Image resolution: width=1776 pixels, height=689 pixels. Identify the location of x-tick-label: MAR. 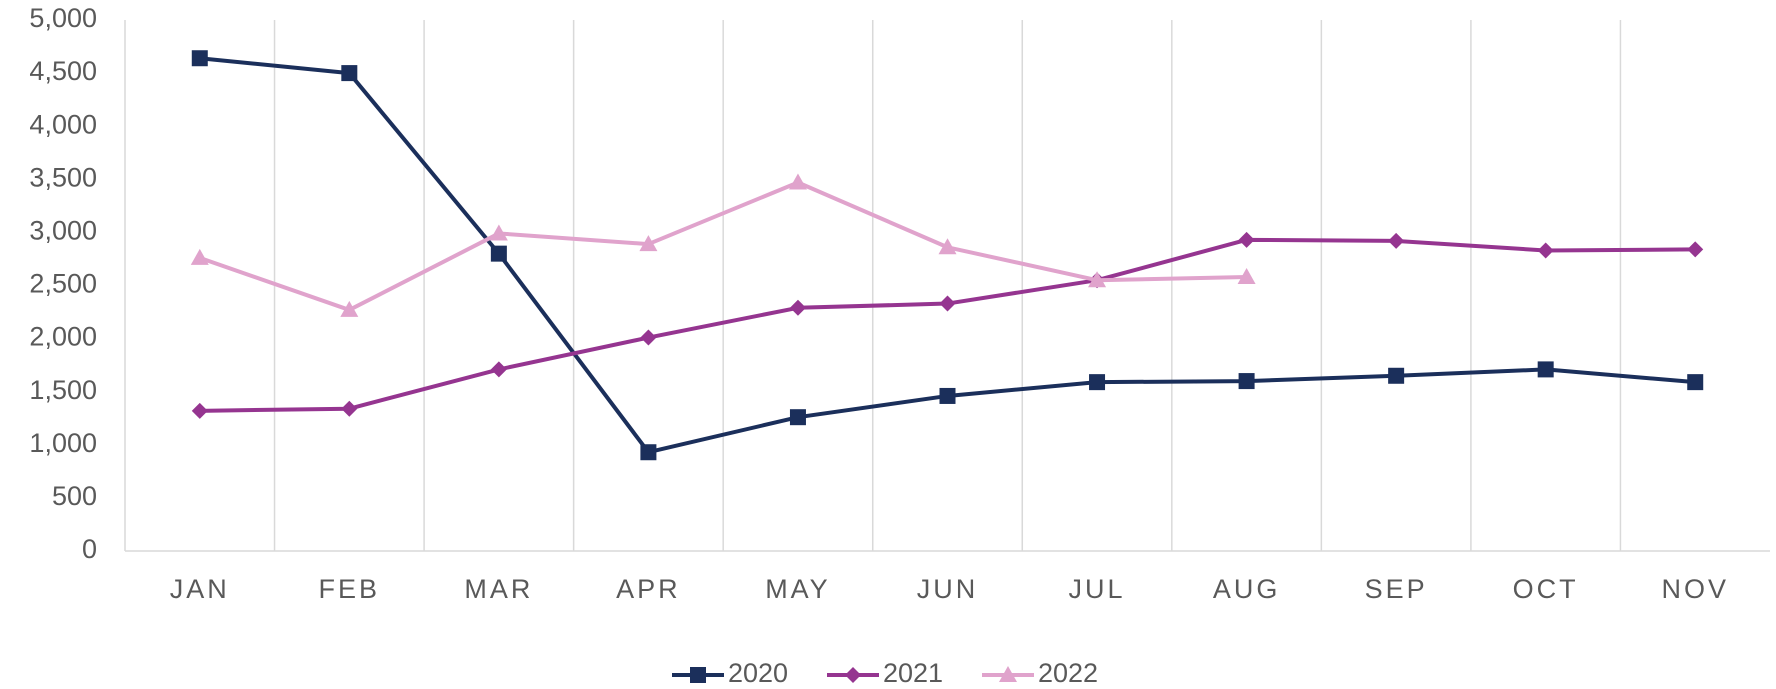
(498, 589).